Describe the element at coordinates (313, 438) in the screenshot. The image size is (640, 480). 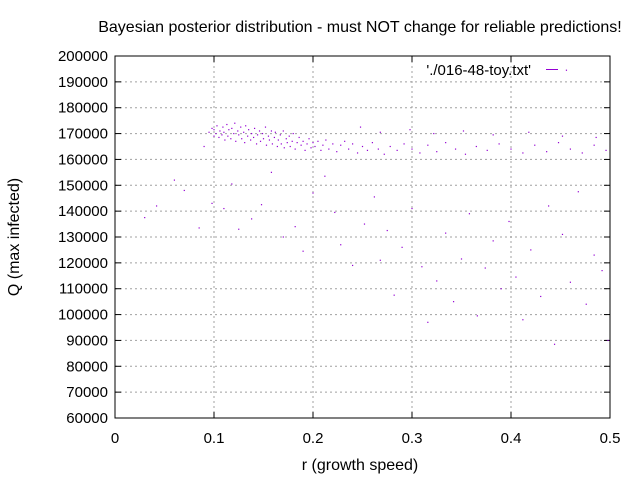
I see `x-tick-label: 0.2` at that location.